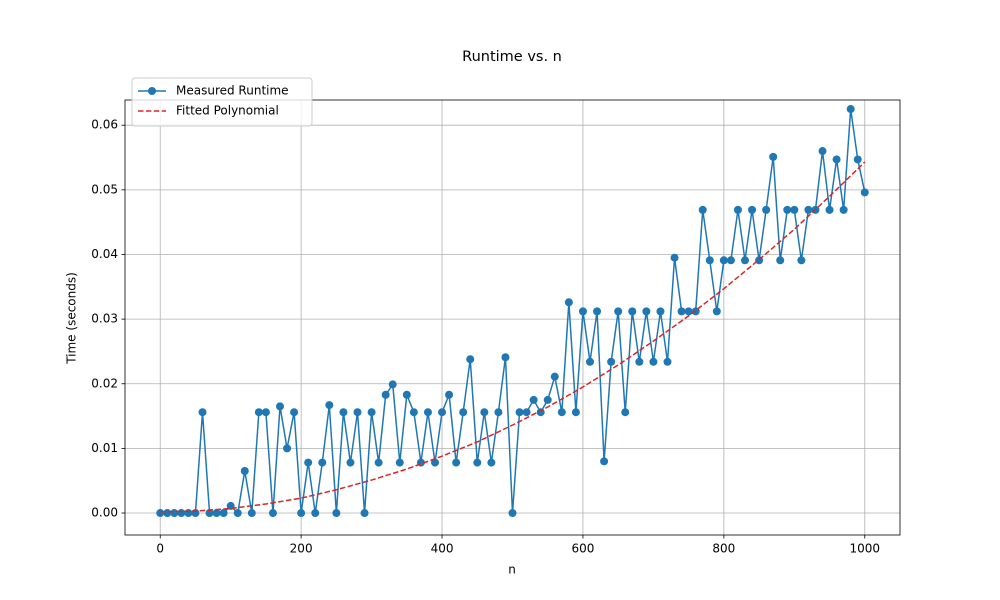 The height and width of the screenshot is (600, 1000). What do you see at coordinates (104, 254) in the screenshot?
I see `y-tick-label: 0.04` at bounding box center [104, 254].